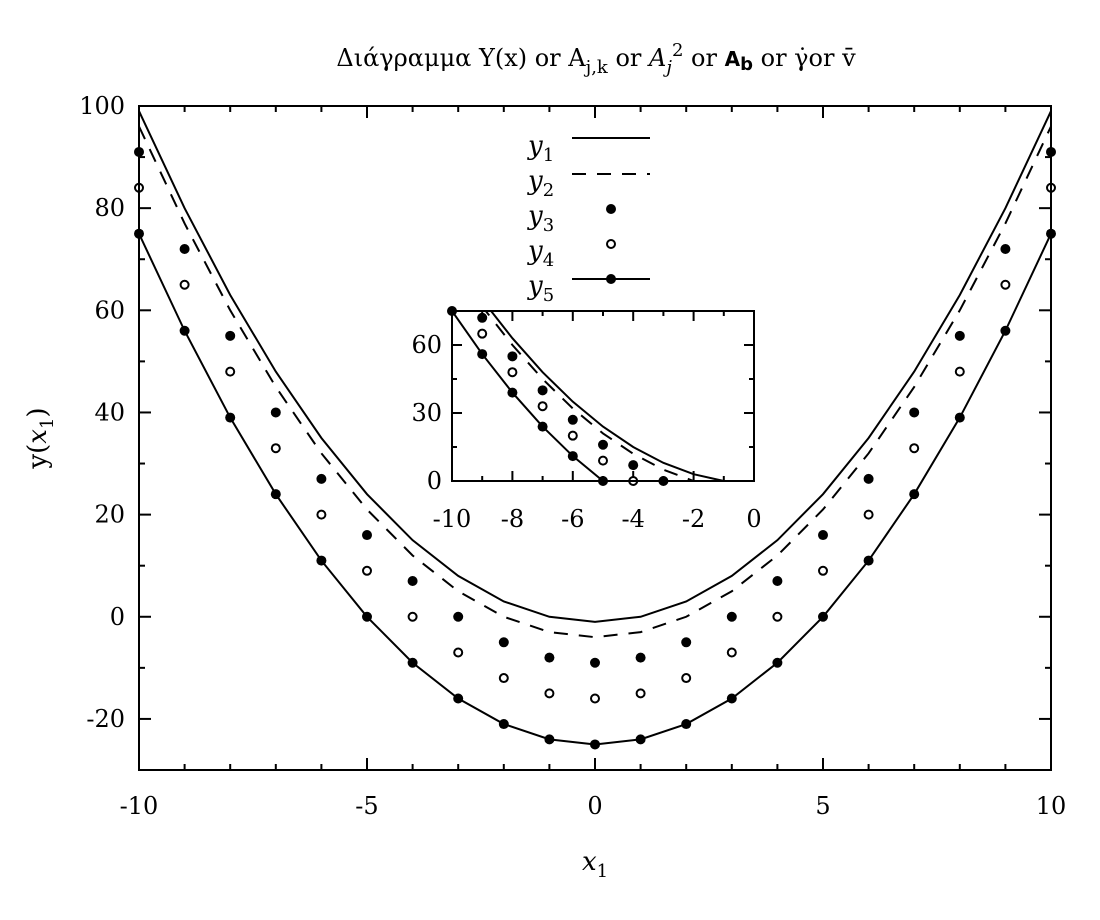  I want to click on x-tick-label: 10, so click(1051, 806).